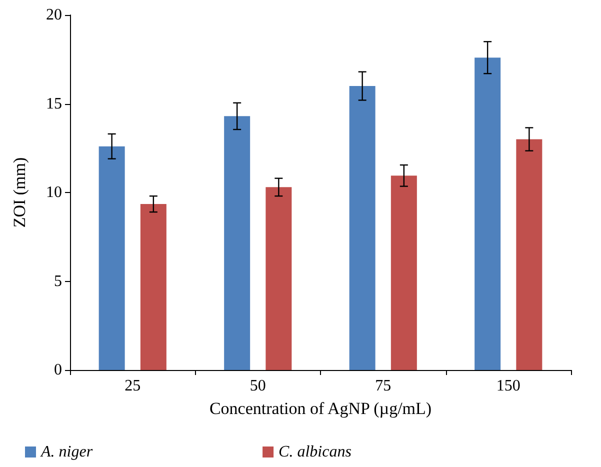 The image size is (601, 467). I want to click on y-tick-label: 10, so click(54, 192).